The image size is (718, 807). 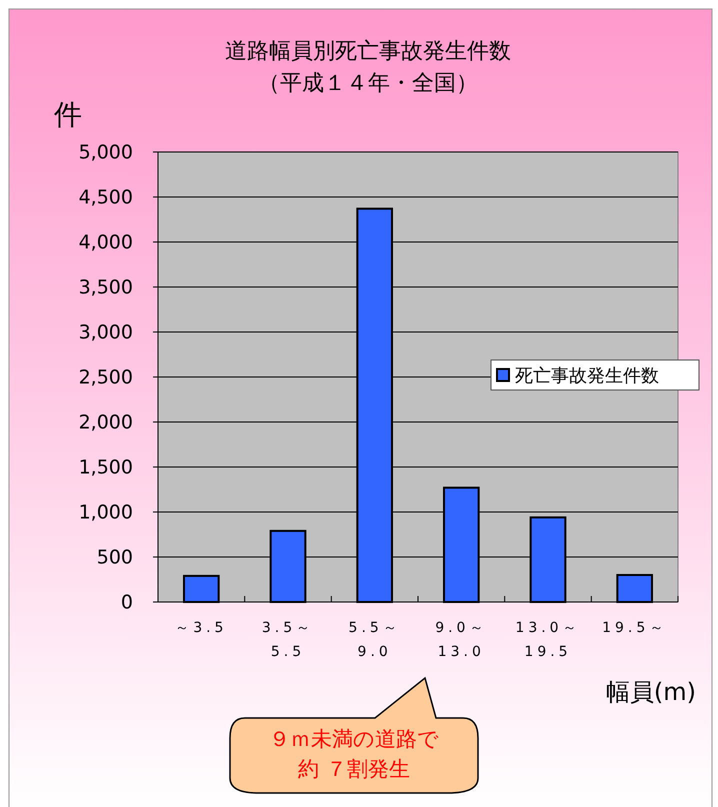 I want to click on x-tick-label: ～3.5, so click(x=201, y=628).